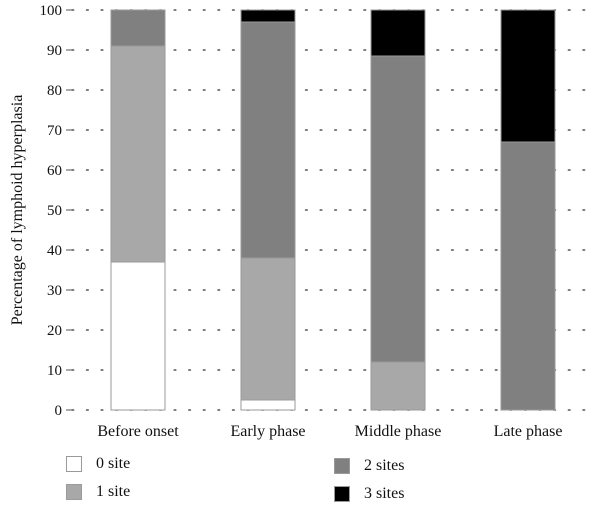 Image resolution: width=600 pixels, height=510 pixels. I want to click on y-axis-label: Percentage of lymphoid hyperplasia, so click(17, 210).